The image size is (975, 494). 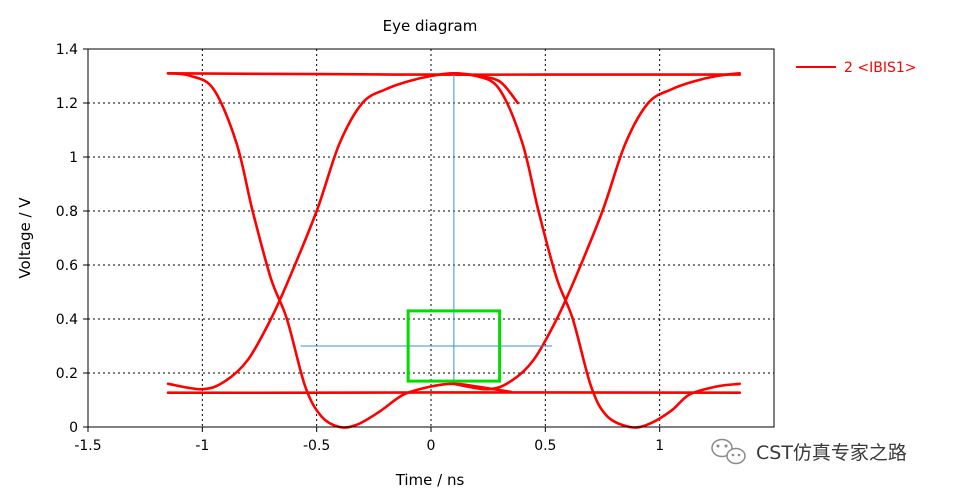 What do you see at coordinates (73, 158) in the screenshot?
I see `y-tick-label-5: 1` at bounding box center [73, 158].